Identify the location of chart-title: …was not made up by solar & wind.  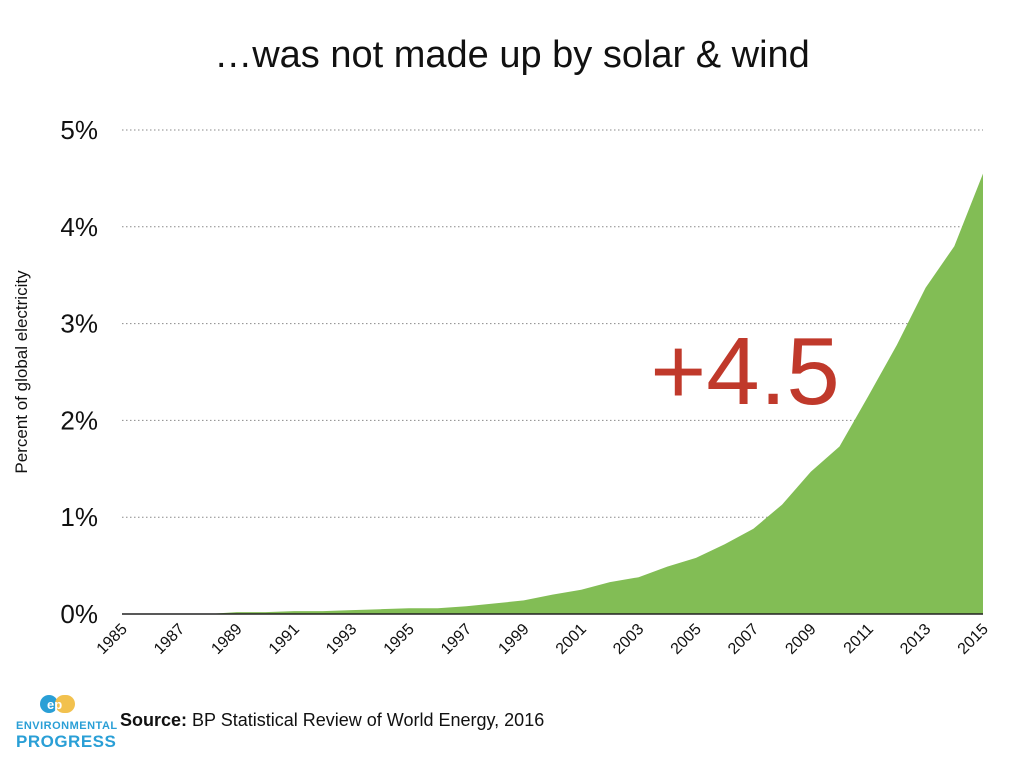
(512, 55).